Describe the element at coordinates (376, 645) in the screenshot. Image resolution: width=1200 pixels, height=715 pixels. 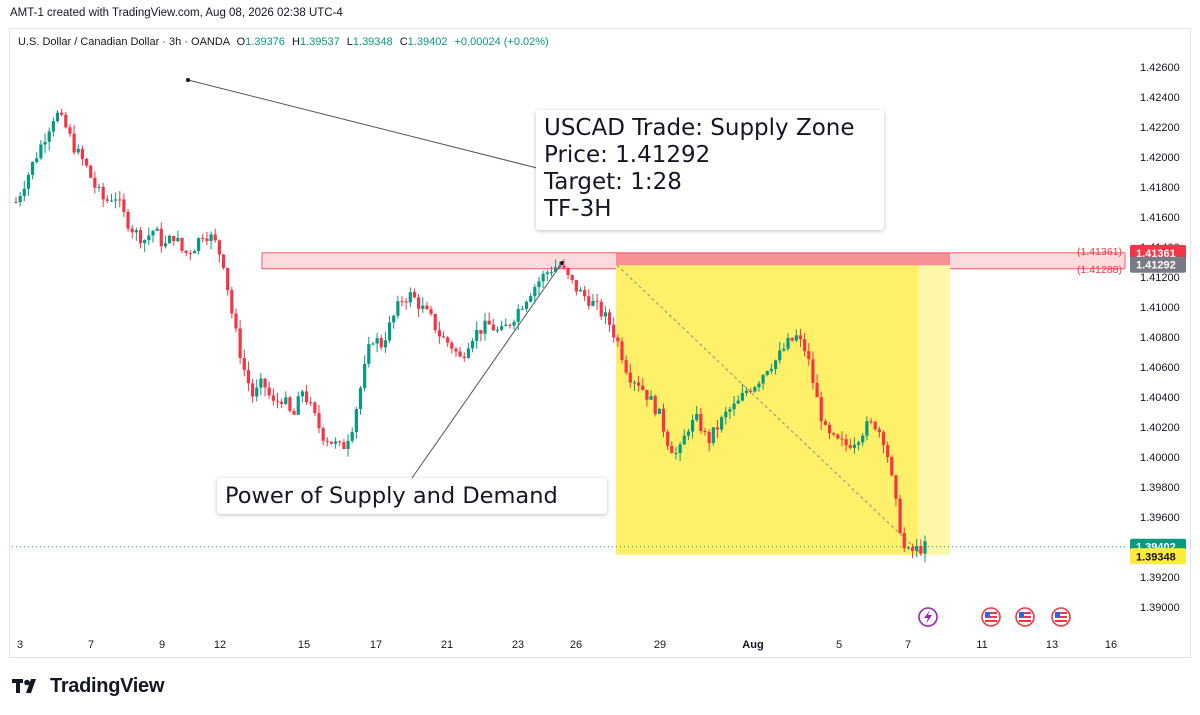
I see `x-tick-label: 17` at that location.